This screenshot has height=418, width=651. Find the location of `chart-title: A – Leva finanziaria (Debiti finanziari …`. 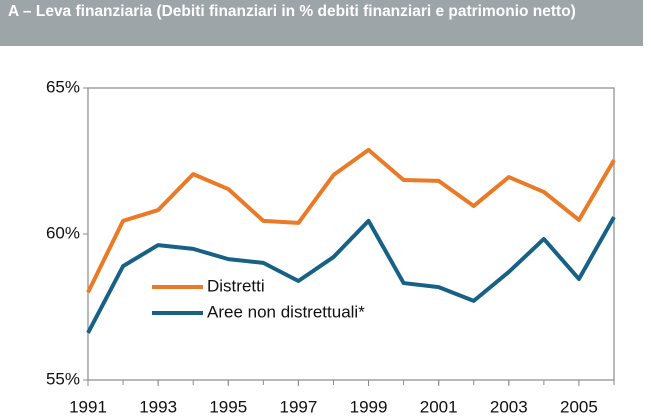

chart-title: A – Leva finanziaria (Debiti finanziari … is located at coordinates (321, 23).